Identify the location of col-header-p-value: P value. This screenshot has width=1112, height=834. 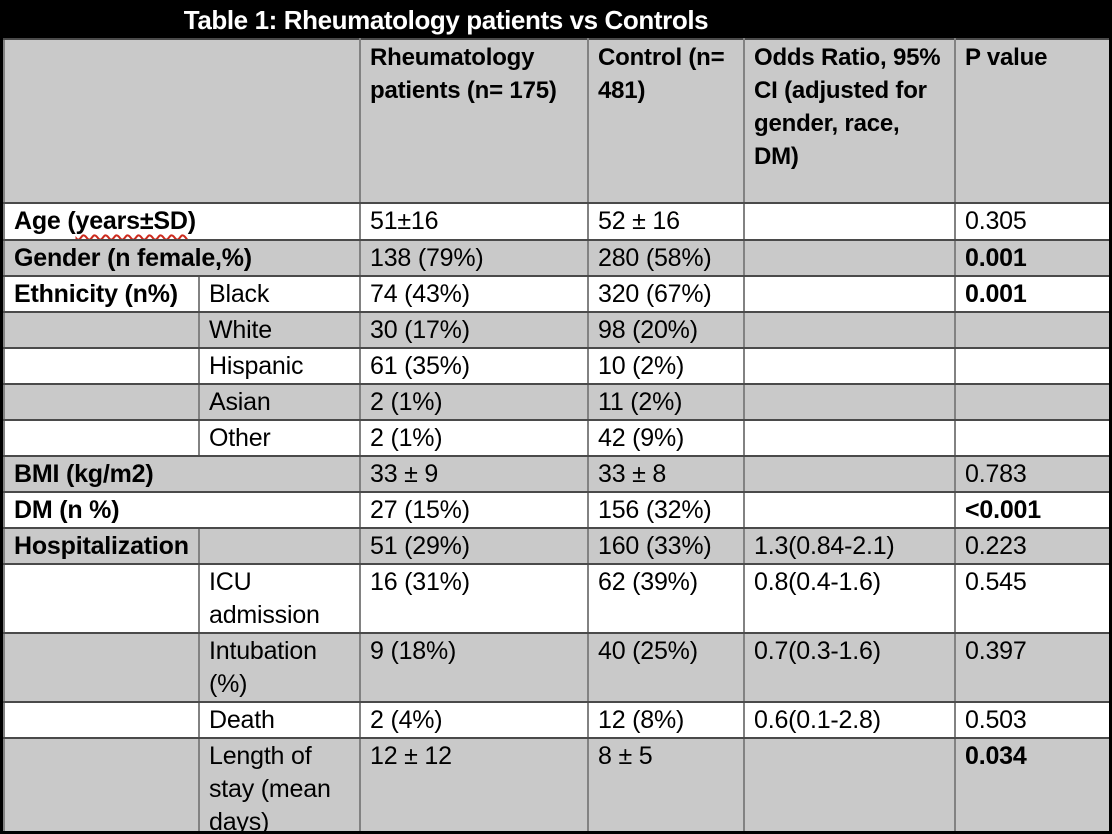
(1031, 121).